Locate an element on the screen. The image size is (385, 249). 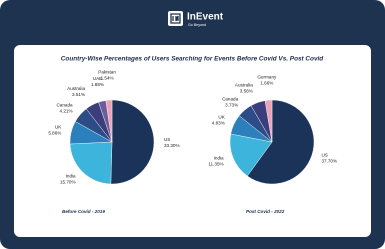
chart-caption: Before Covid - 2019 is located at coordinates (83, 211).